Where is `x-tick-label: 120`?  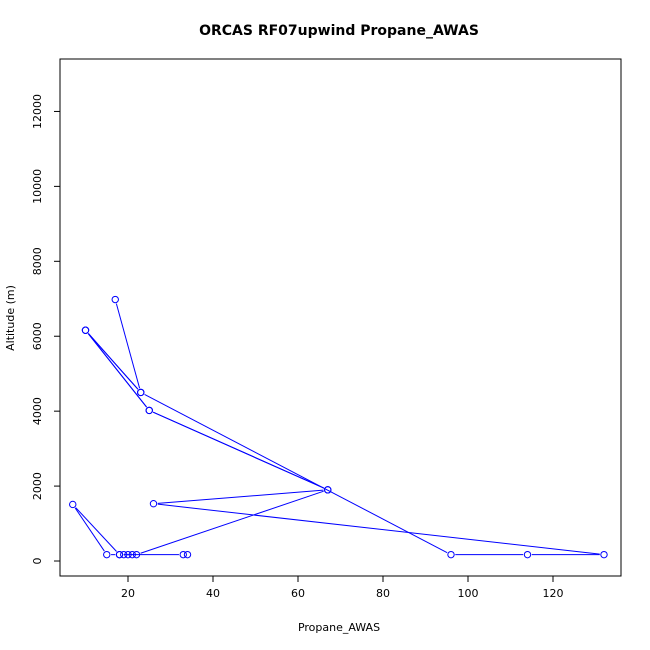 x-tick-label: 120 is located at coordinates (553, 593).